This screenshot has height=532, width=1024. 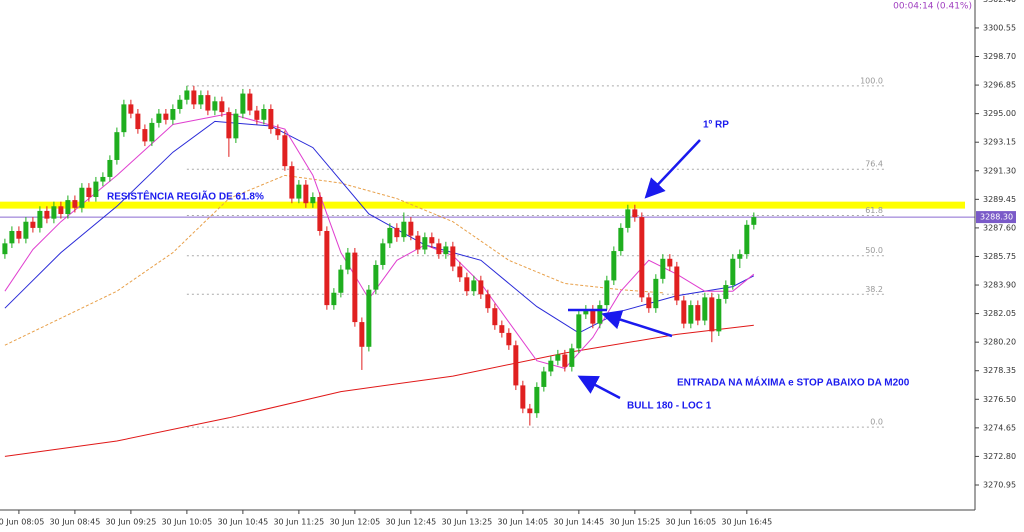 What do you see at coordinates (999, 170) in the screenshot?
I see `y-tick-label: 3291.30` at bounding box center [999, 170].